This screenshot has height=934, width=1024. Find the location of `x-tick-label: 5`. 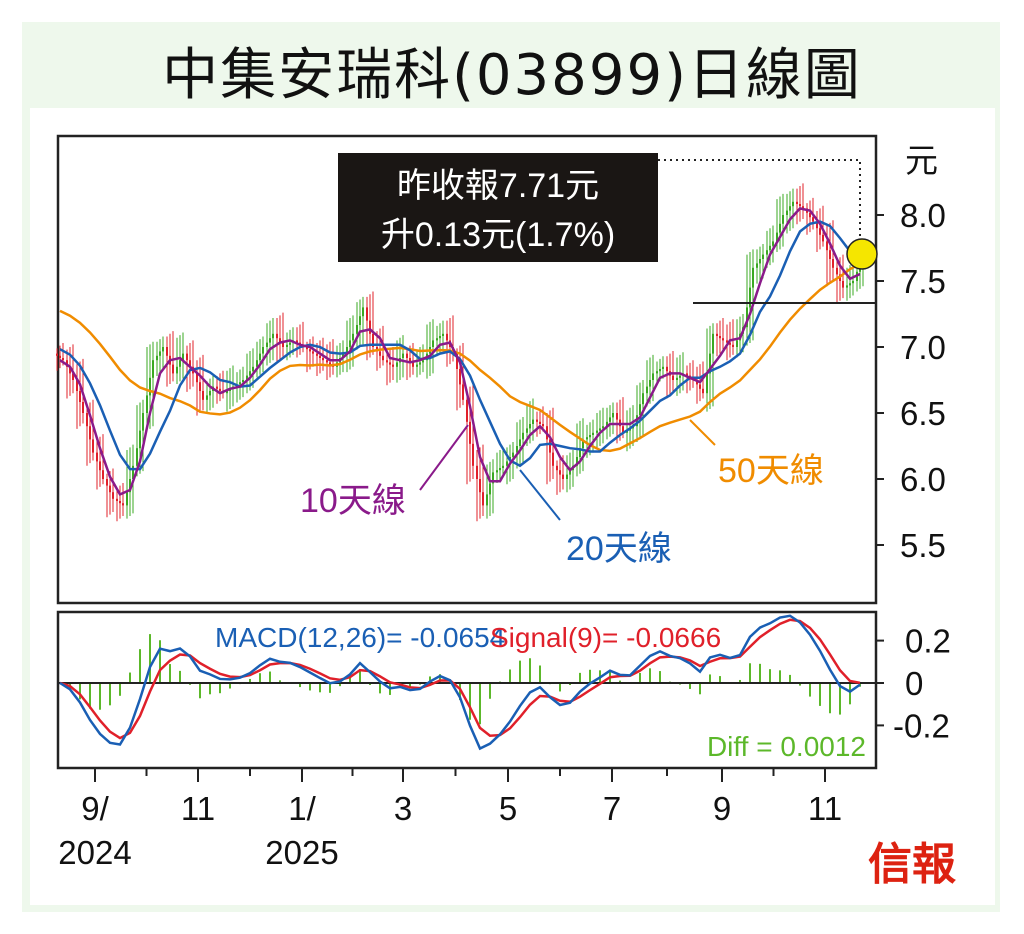

x-tick-label: 5 is located at coordinates (508, 808).